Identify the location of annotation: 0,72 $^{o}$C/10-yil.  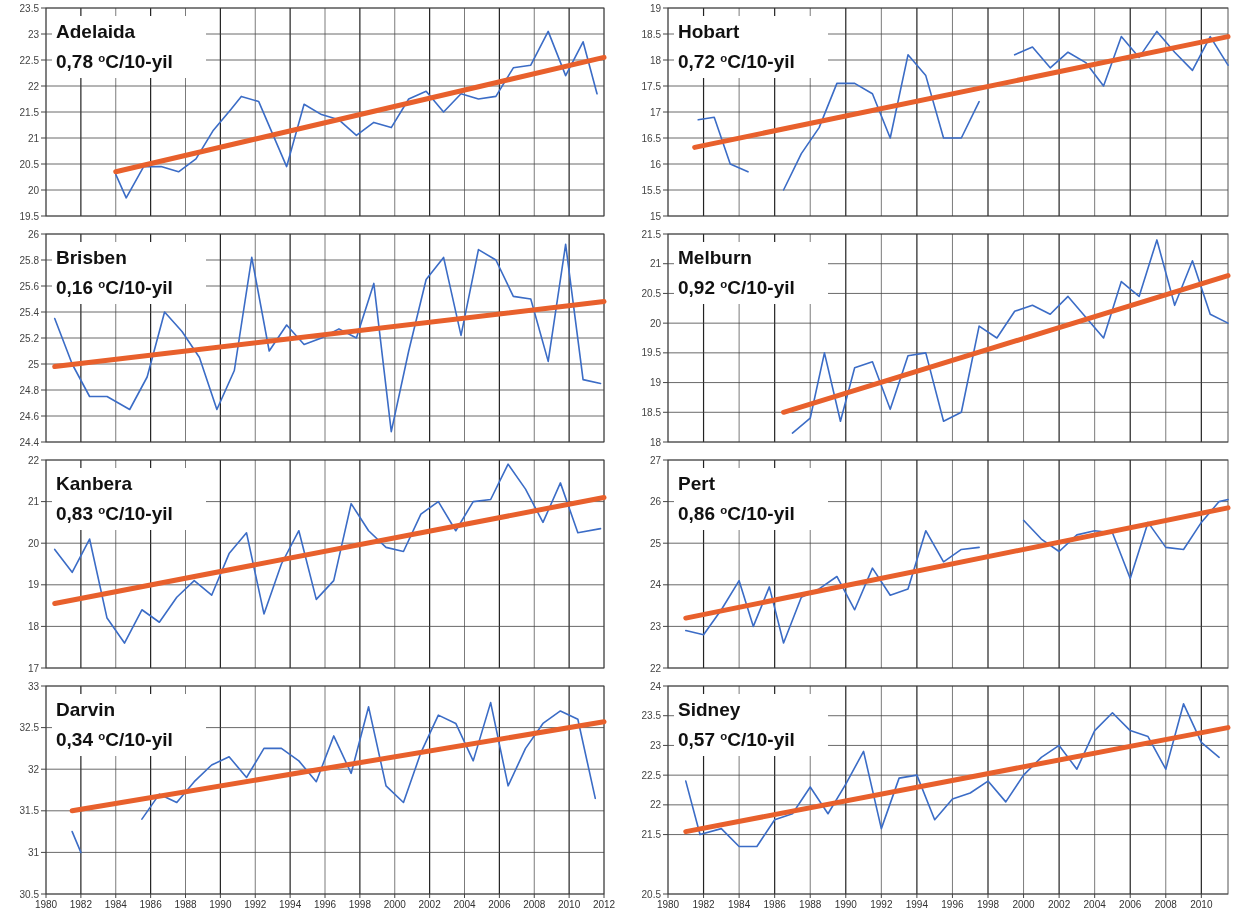
(736, 61).